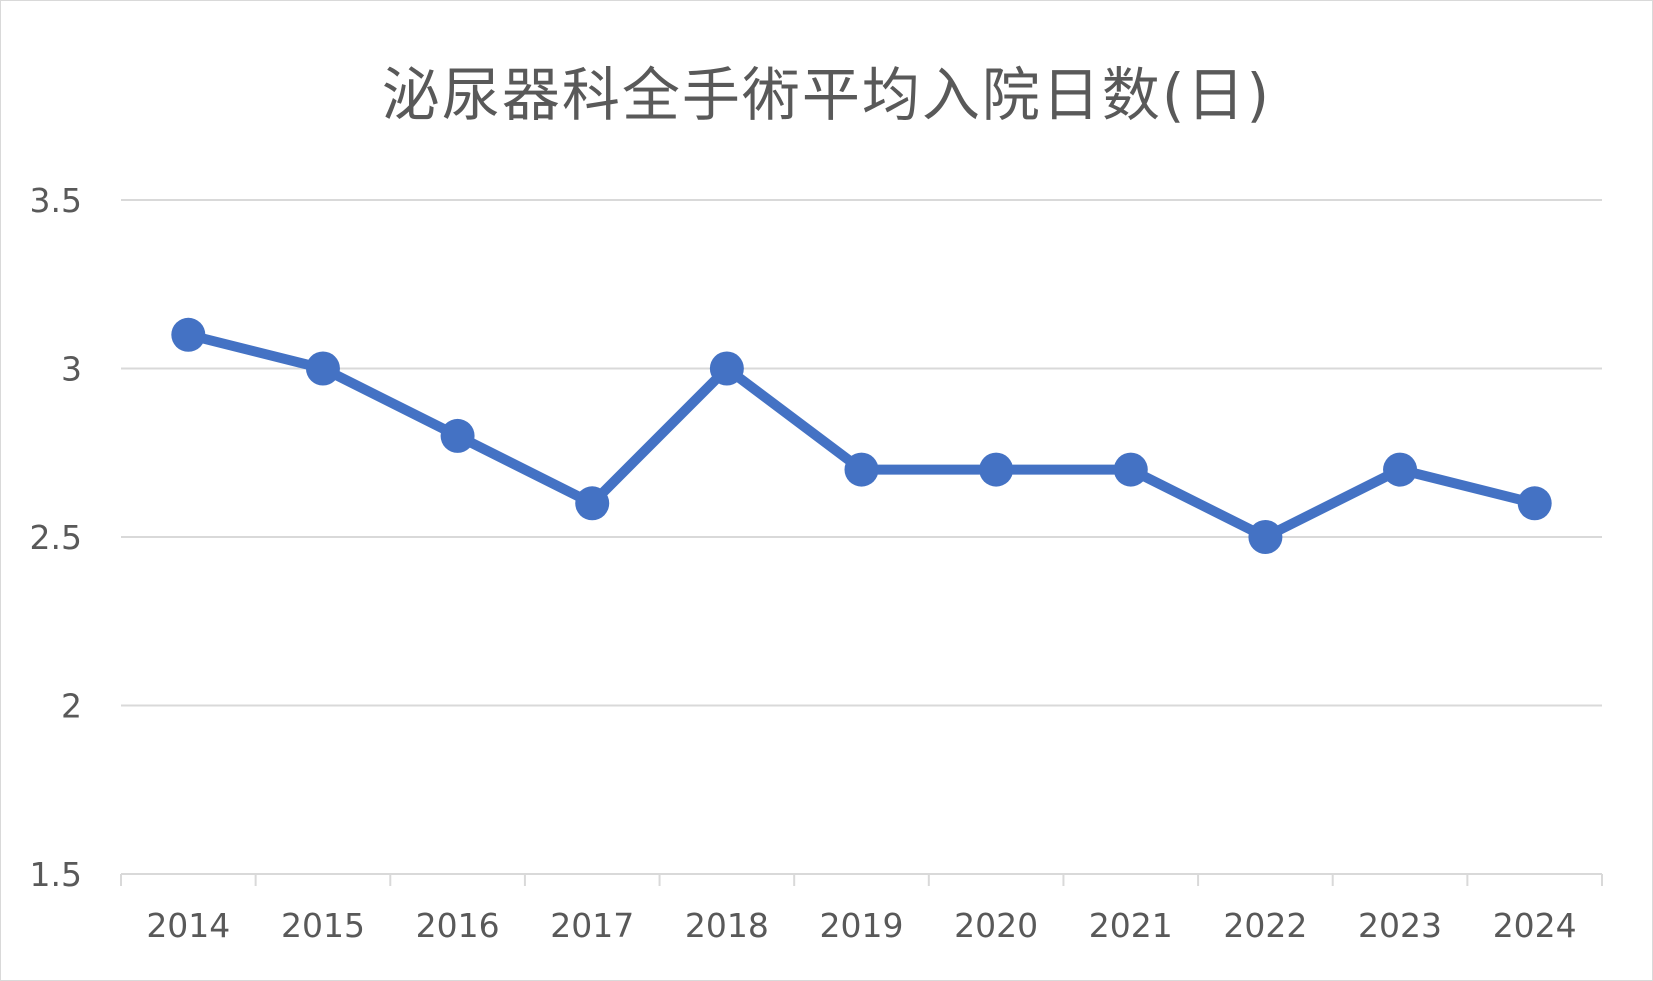 The width and height of the screenshot is (1653, 981). I want to click on x-axis, so click(861, 879).